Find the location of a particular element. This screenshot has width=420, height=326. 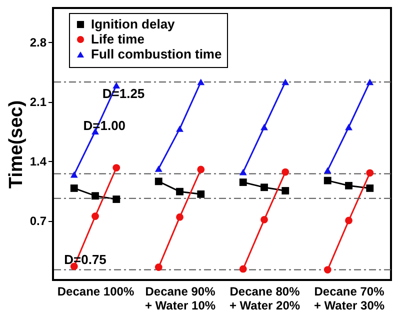

legend-label: Life time is located at coordinates (117, 39).